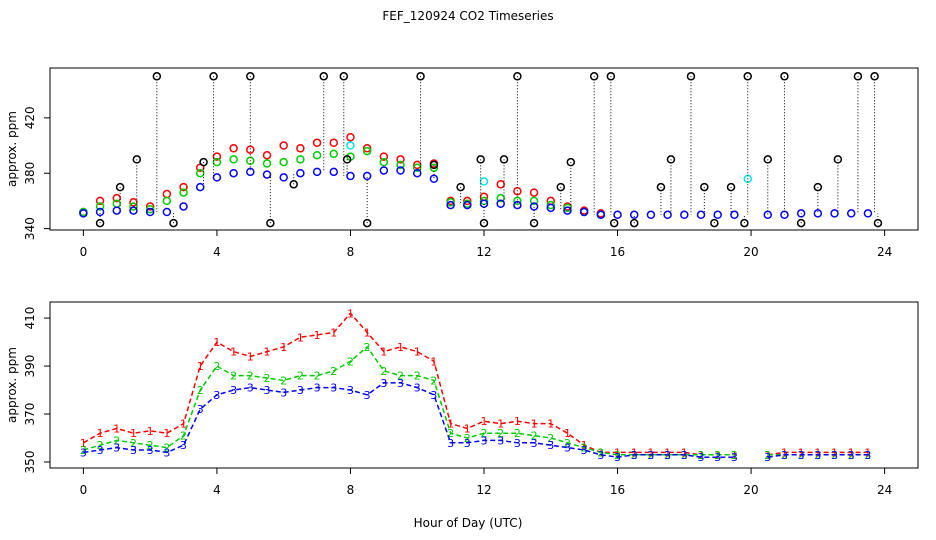 This screenshot has height=540, width=936. Describe the element at coordinates (467, 16) in the screenshot. I see `chart-title: FEF_120924 CO2 Timeseries` at that location.